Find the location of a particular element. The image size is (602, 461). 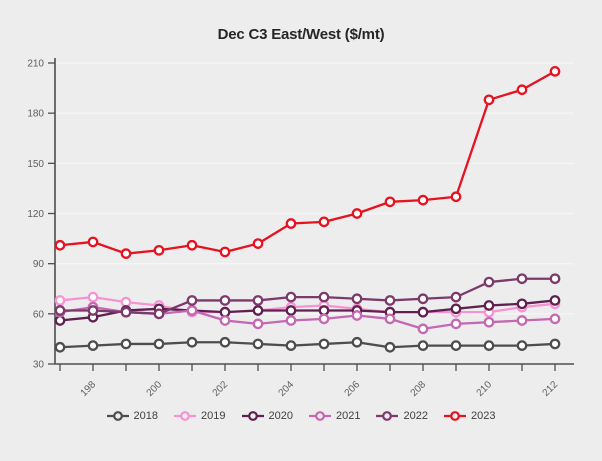

legend-item-2022: 2022 is located at coordinates (402, 416).